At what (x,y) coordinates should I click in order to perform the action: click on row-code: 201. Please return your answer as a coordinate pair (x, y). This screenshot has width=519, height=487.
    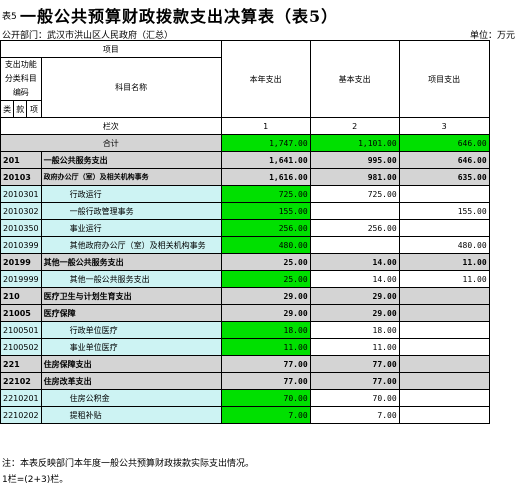
    Looking at the image, I should click on (21, 160).